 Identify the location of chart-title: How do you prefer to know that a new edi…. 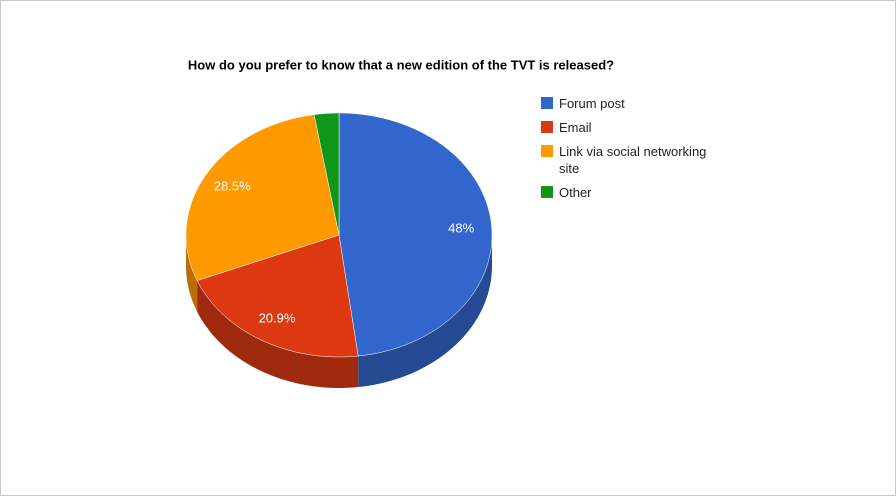
(401, 64).